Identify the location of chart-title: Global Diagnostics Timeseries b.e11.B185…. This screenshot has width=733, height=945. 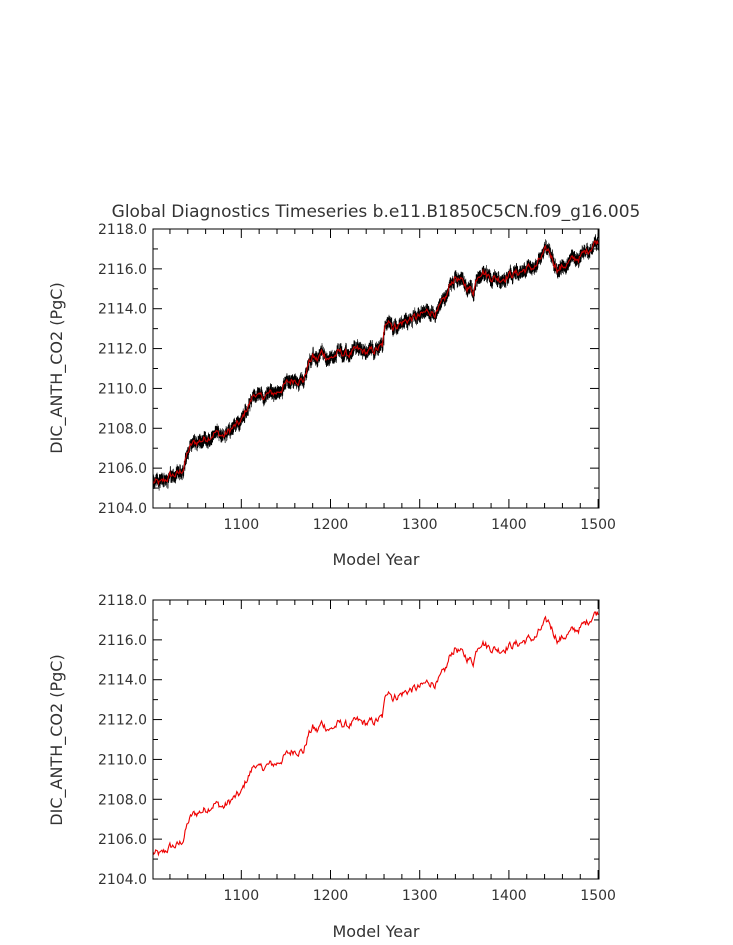
(376, 212).